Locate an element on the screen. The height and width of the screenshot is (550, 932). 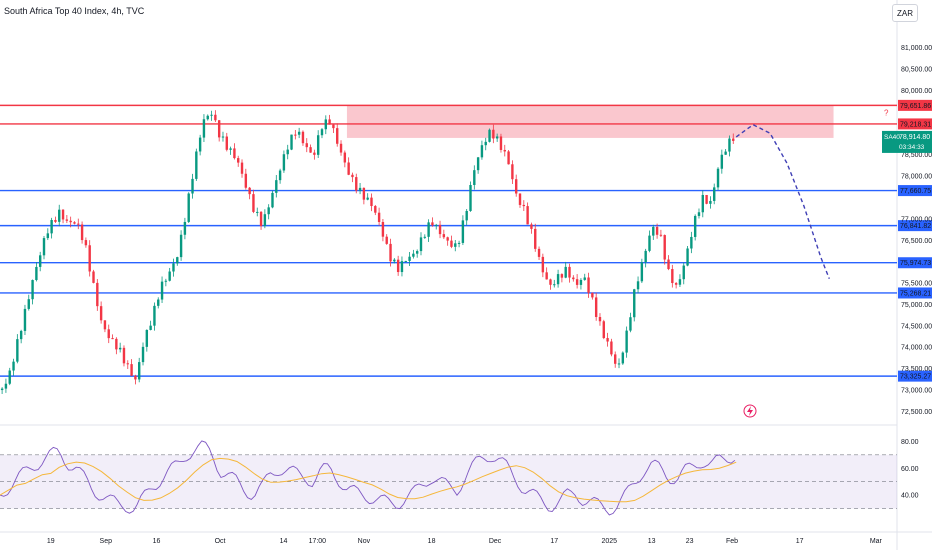
price-tick-label: 78,000.00 is located at coordinates (916, 177).